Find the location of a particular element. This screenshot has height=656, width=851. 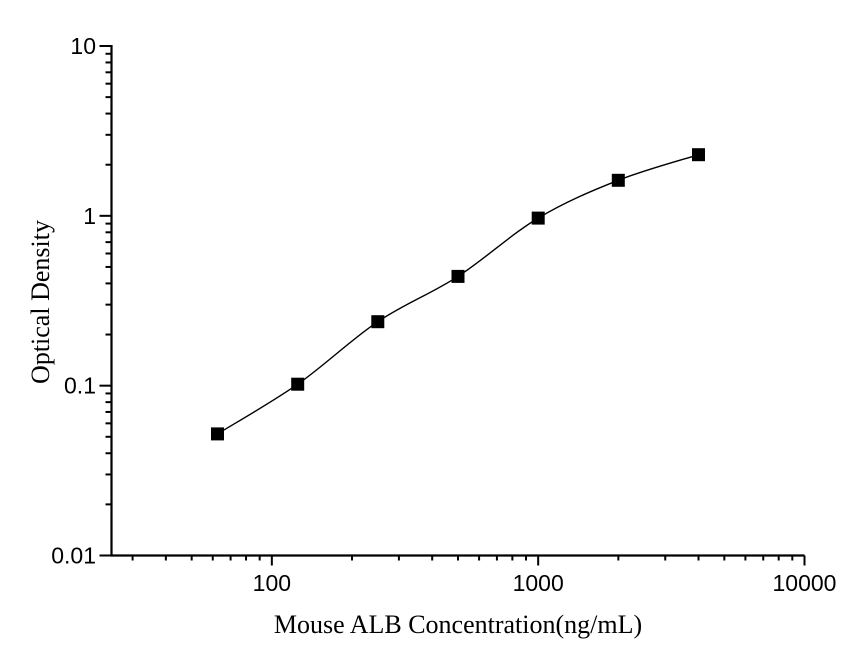

y-tick-label: 0.1 is located at coordinates (80, 386).